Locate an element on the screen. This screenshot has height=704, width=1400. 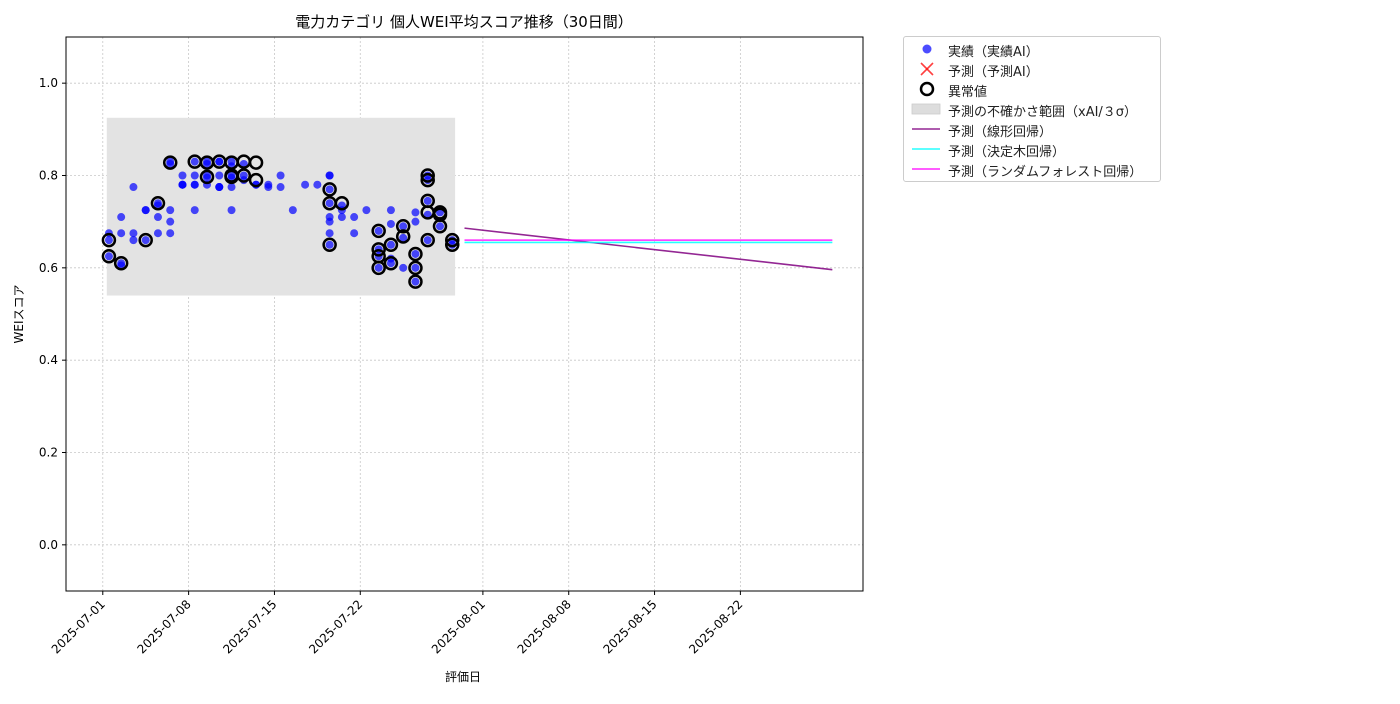
legend-label: 異常値 is located at coordinates (968, 92).